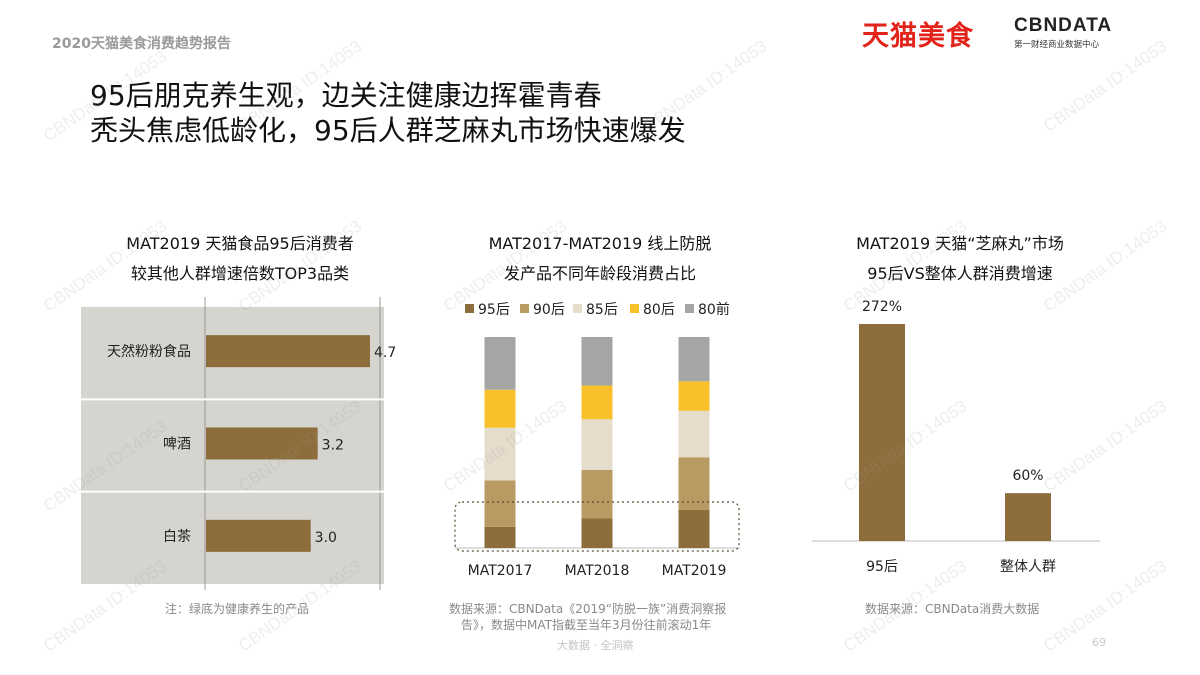 The height and width of the screenshot is (675, 1200). What do you see at coordinates (326, 538) in the screenshot?
I see `data-label: 3.0` at bounding box center [326, 538].